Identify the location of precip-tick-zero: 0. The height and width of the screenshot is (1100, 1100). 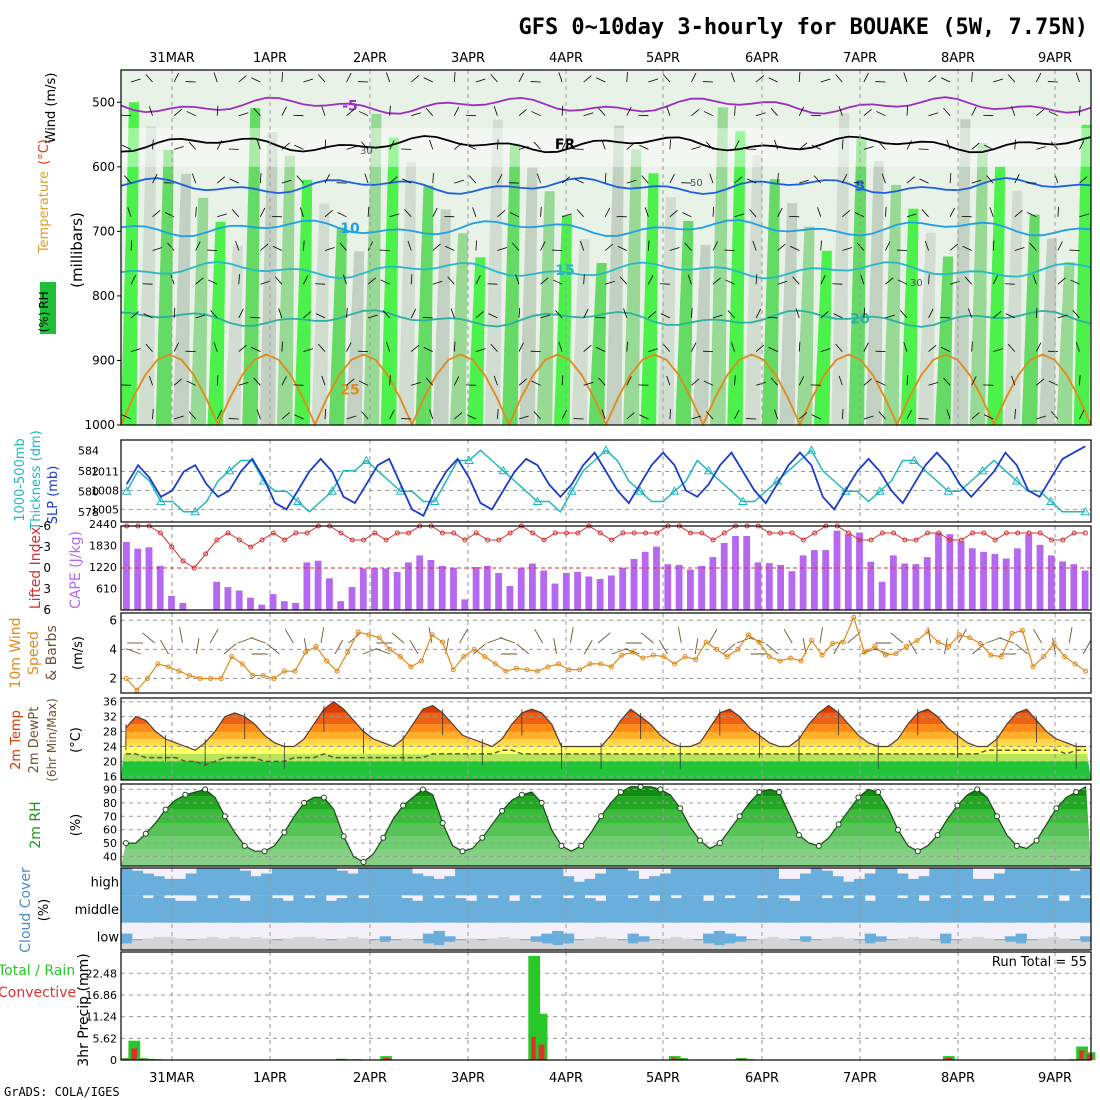
(113, 1060).